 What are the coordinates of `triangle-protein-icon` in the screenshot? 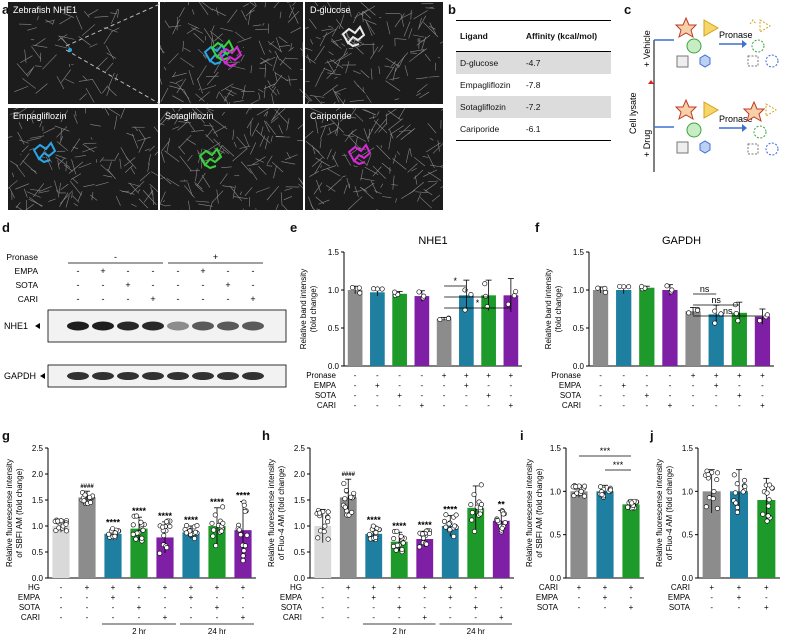 It's located at (711, 28).